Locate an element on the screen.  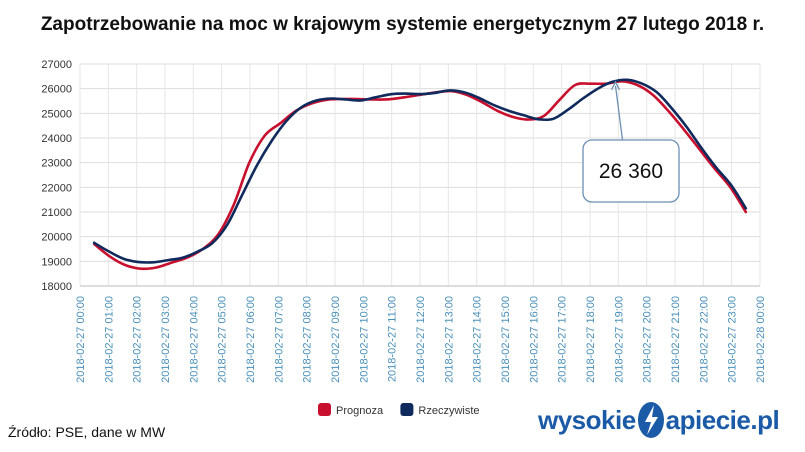
x-tick-label: 2018-02-27 10:00 is located at coordinates (364, 339).